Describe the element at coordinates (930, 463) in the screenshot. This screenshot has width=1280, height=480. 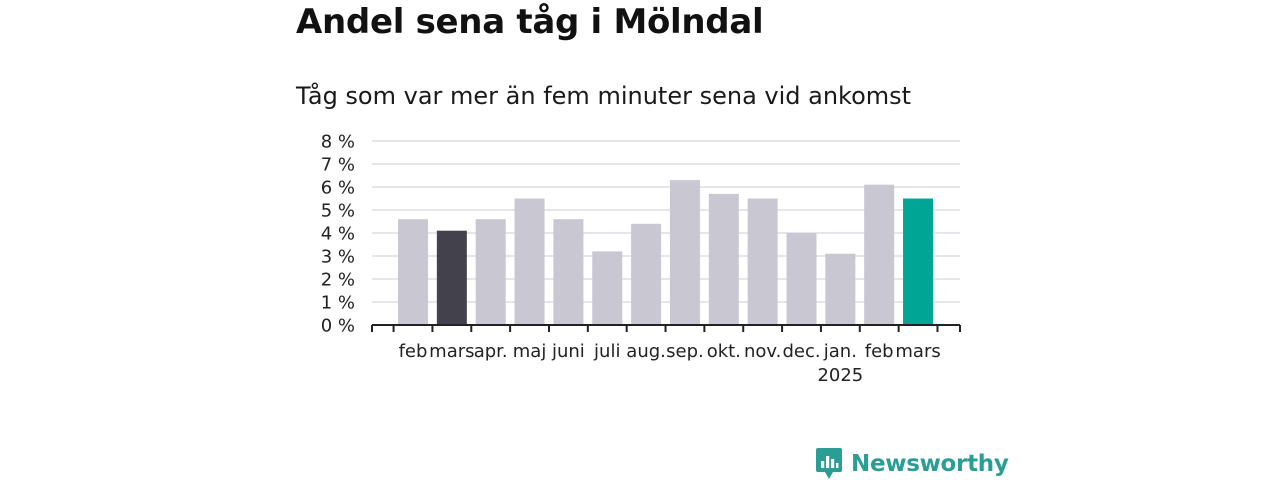
I see `brand-name: Newsworthy` at that location.